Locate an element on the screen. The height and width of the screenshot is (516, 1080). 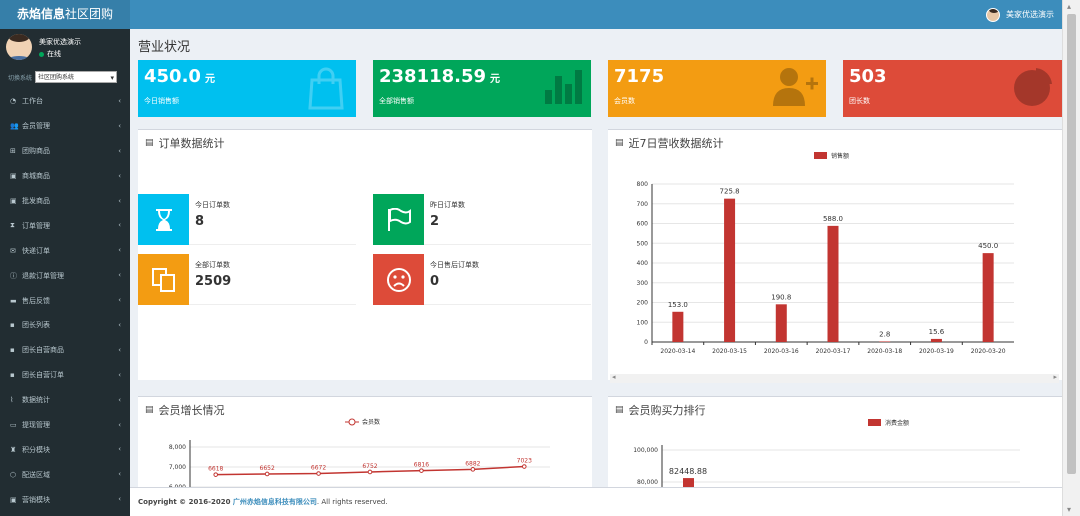
copy-icon is located at coordinates (163, 279).